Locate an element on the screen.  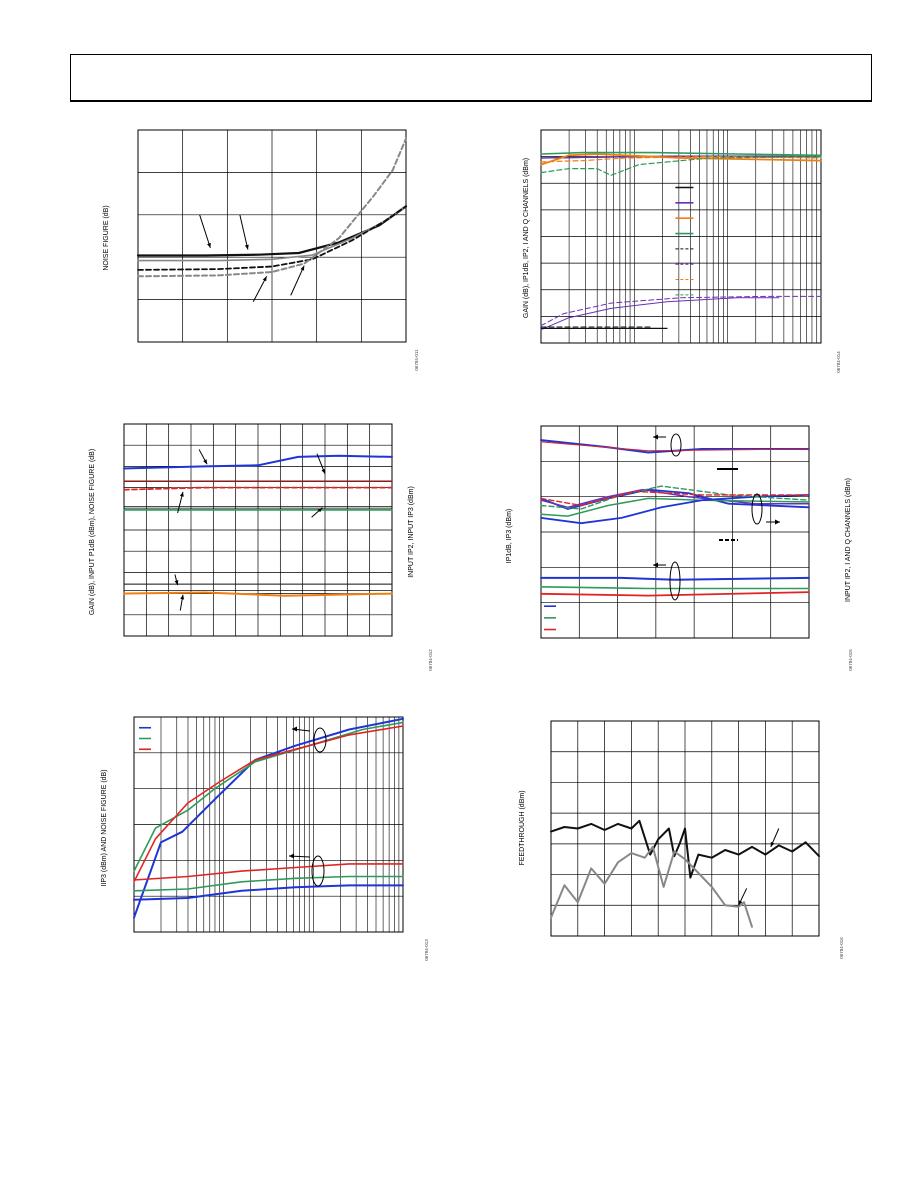
feedthrough-chart: FEEDTHROUGH (dBm) 06784-016 is located at coordinates (681, 839).